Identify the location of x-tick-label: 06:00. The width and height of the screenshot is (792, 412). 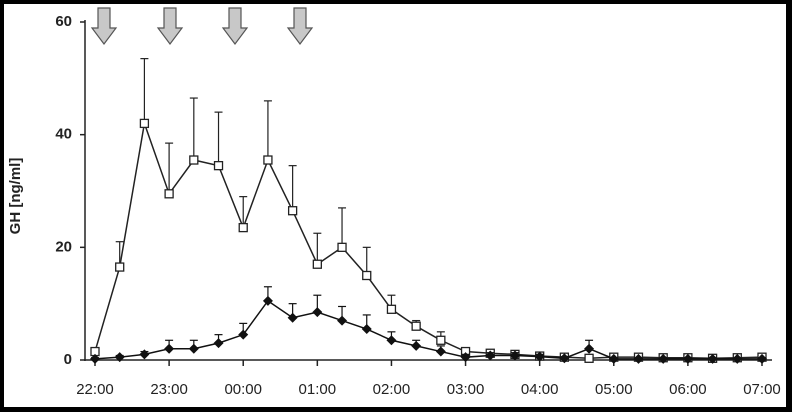
(688, 389).